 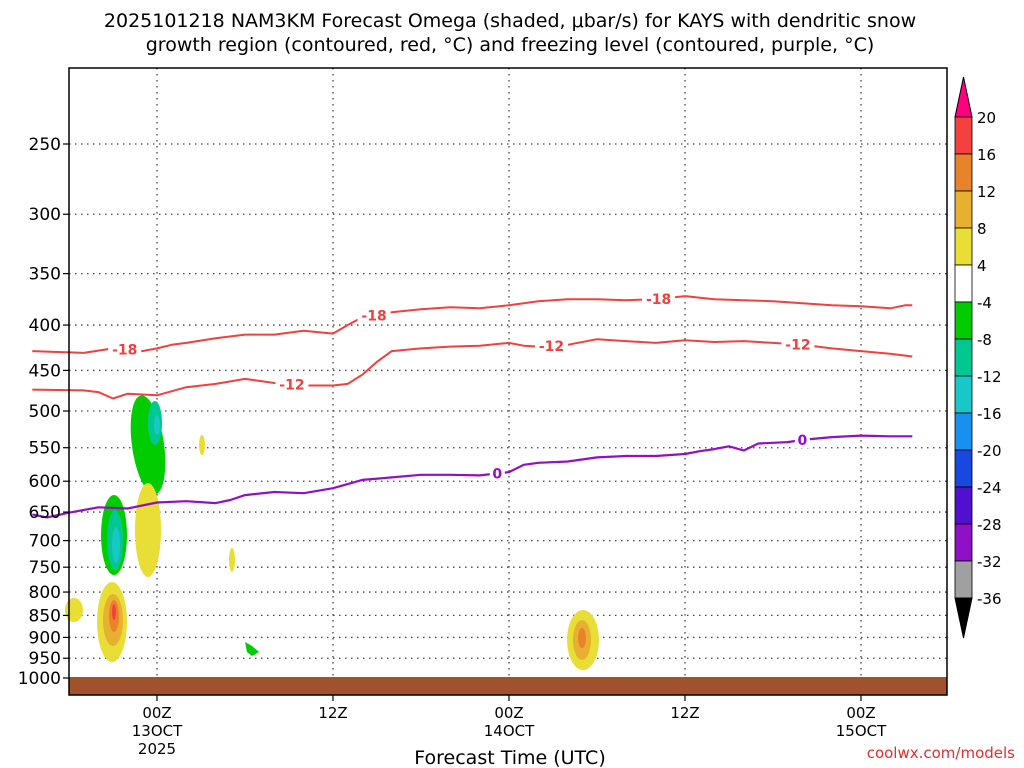 I want to click on y-tick-label: 1000, so click(x=39, y=679).